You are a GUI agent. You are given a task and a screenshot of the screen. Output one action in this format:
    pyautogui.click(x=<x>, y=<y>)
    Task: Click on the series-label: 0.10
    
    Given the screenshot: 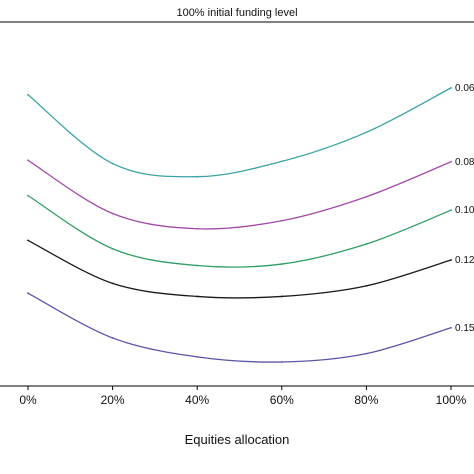 What is the action you would take?
    pyautogui.click(x=464, y=210)
    